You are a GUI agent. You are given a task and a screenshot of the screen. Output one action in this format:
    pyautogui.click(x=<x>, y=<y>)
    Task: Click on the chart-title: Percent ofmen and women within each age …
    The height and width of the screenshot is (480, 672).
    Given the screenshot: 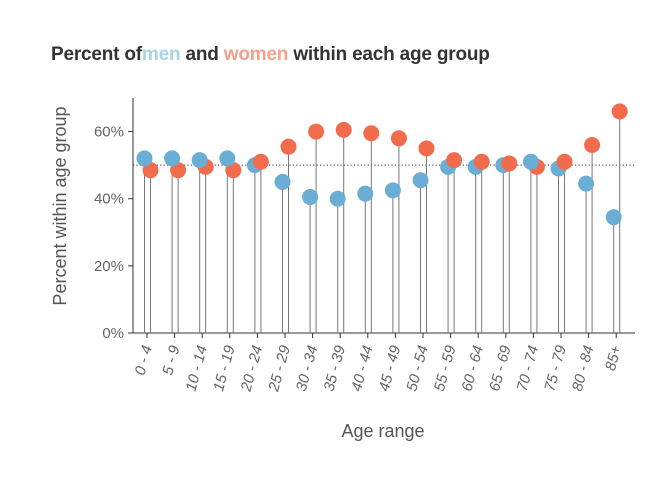 What is the action you would take?
    pyautogui.click(x=270, y=55)
    